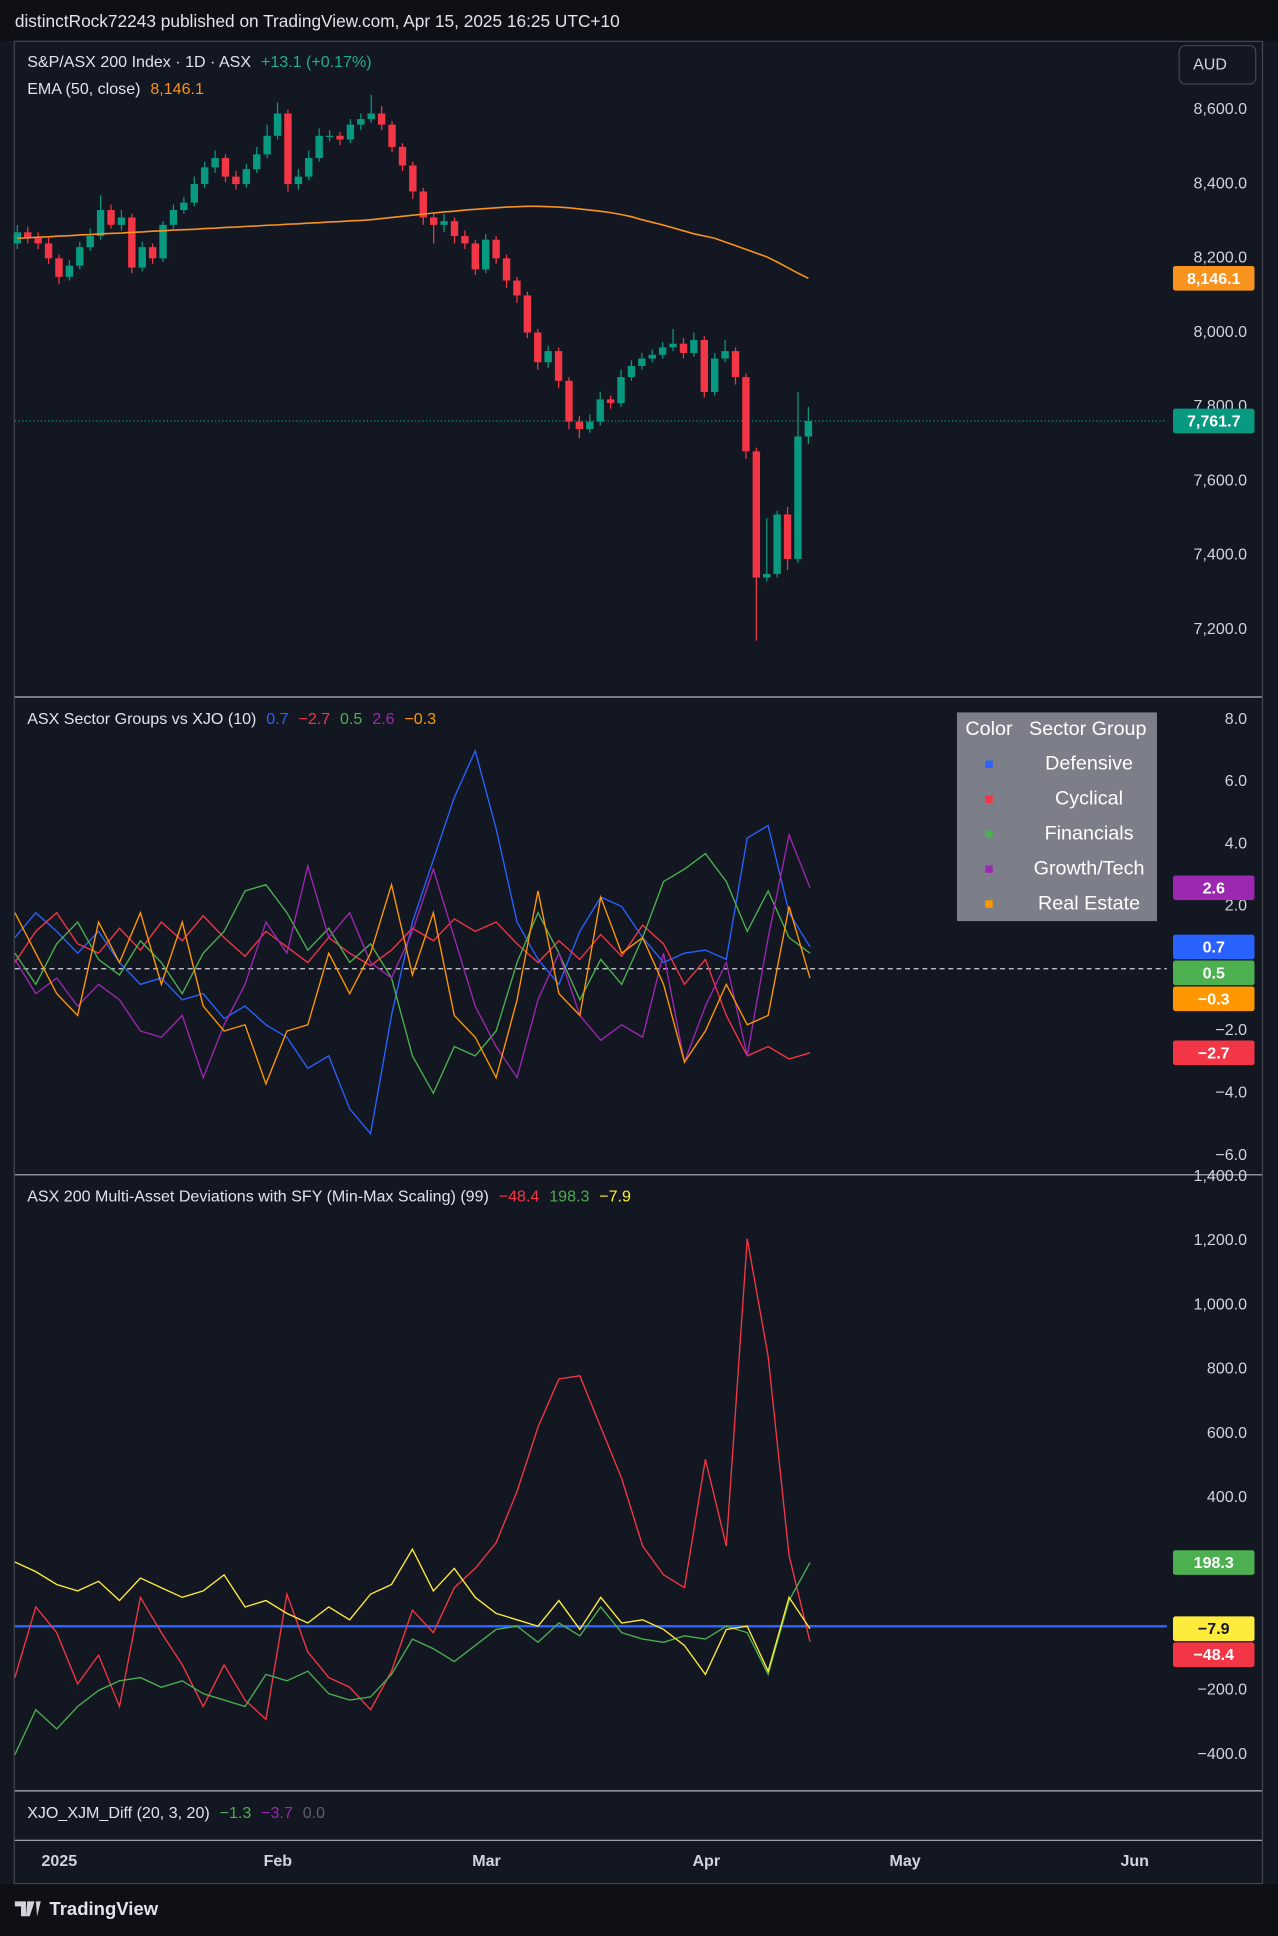  What do you see at coordinates (1221, 258) in the screenshot?
I see `y-tick-label: 8,200.0` at bounding box center [1221, 258].